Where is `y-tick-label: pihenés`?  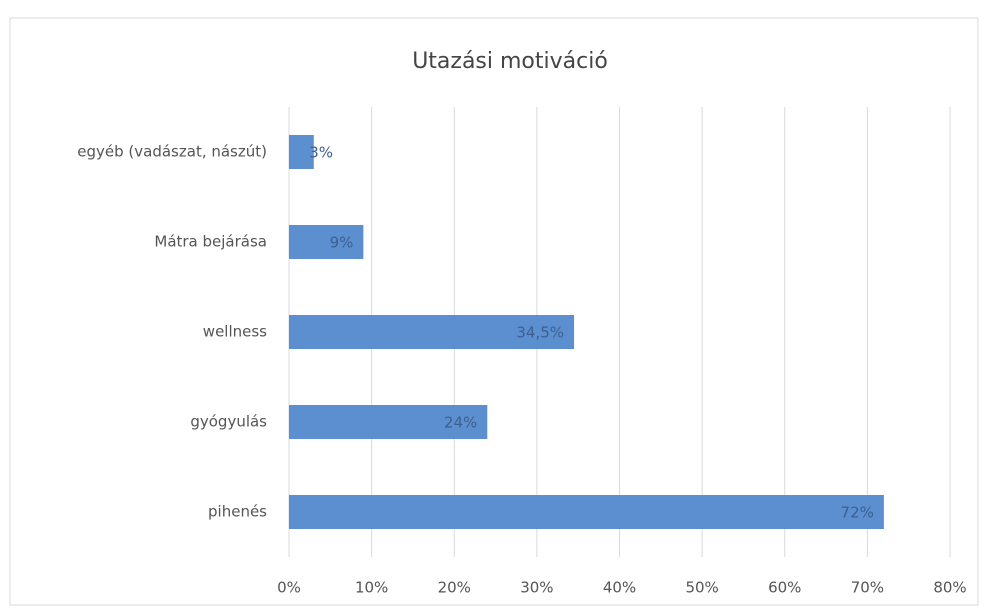 y-tick-label: pihenés is located at coordinates (237, 512).